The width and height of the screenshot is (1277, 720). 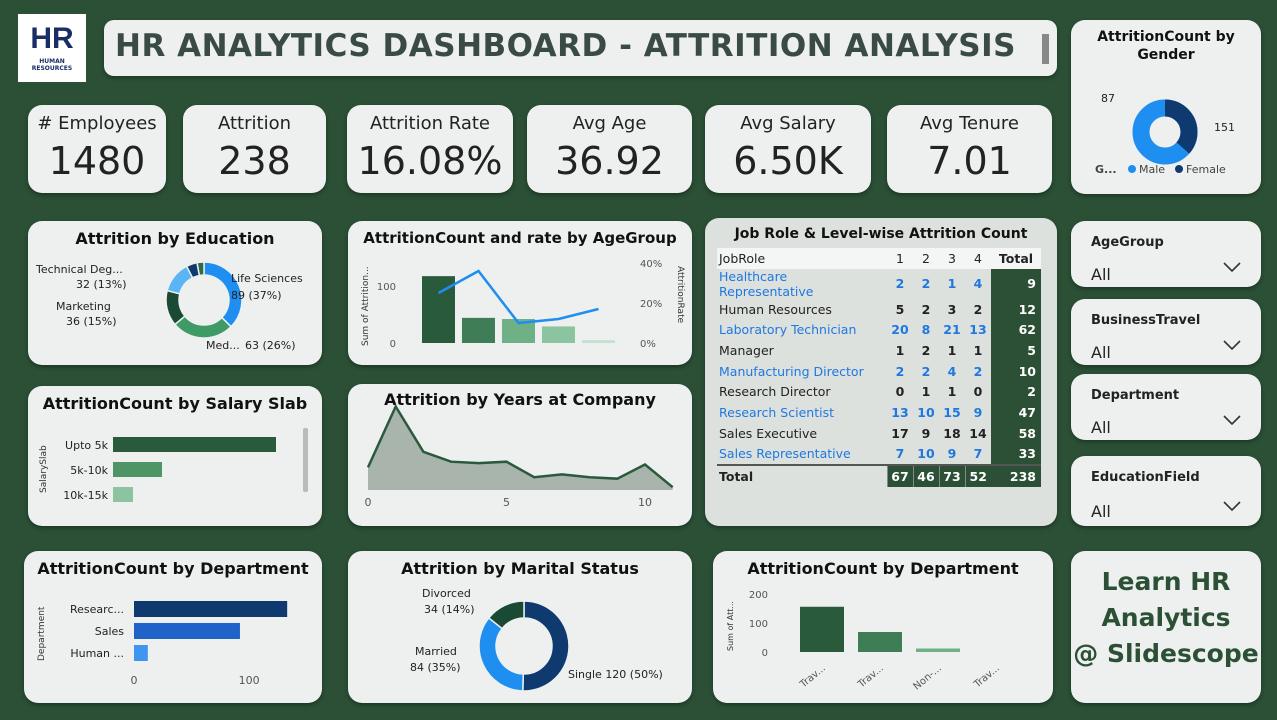 I want to click on gender-slice-female, so click(x=1165, y=132).